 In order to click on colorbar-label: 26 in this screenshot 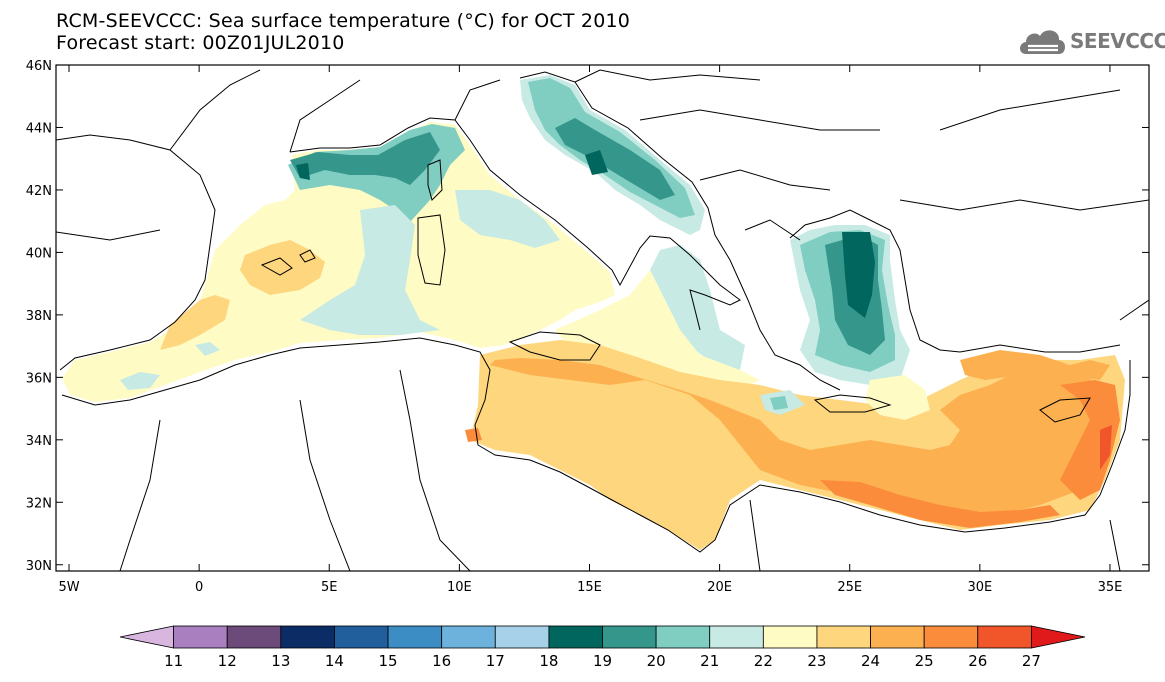, I will do `click(977, 661)`.